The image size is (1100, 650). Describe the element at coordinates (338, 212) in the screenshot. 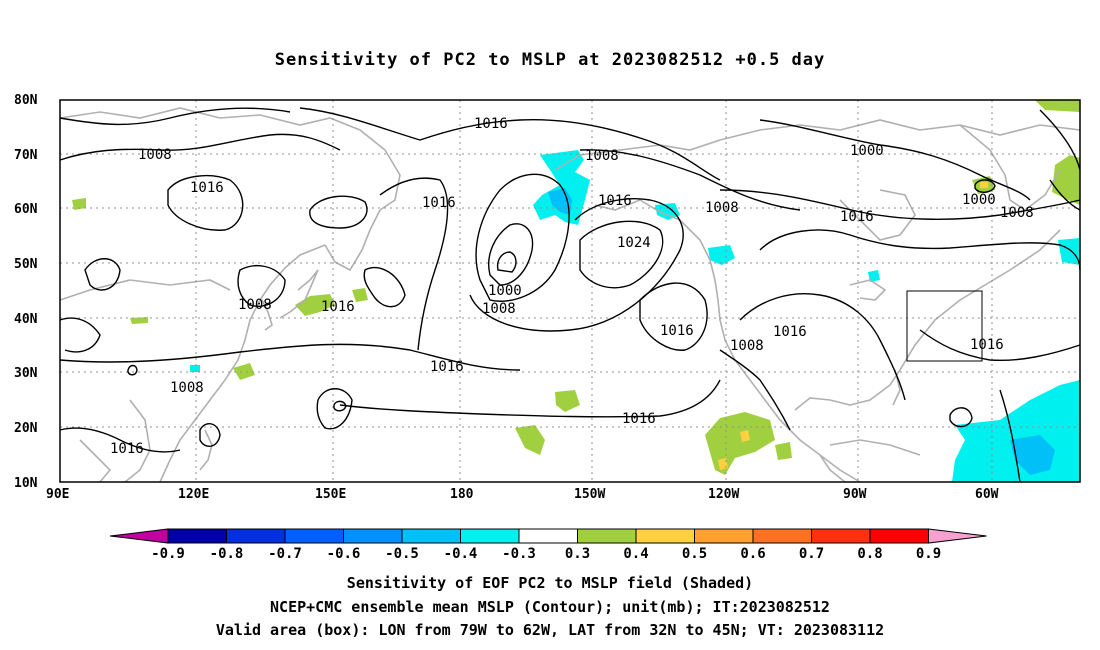

I see `contour-1016-okhotsk-ring` at that location.